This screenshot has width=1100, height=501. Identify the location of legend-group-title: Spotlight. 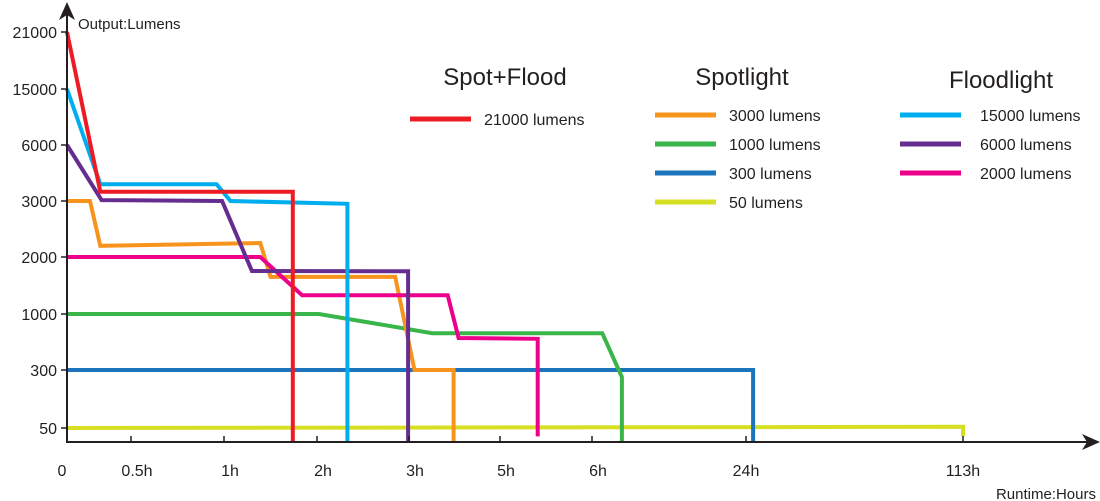
(742, 77).